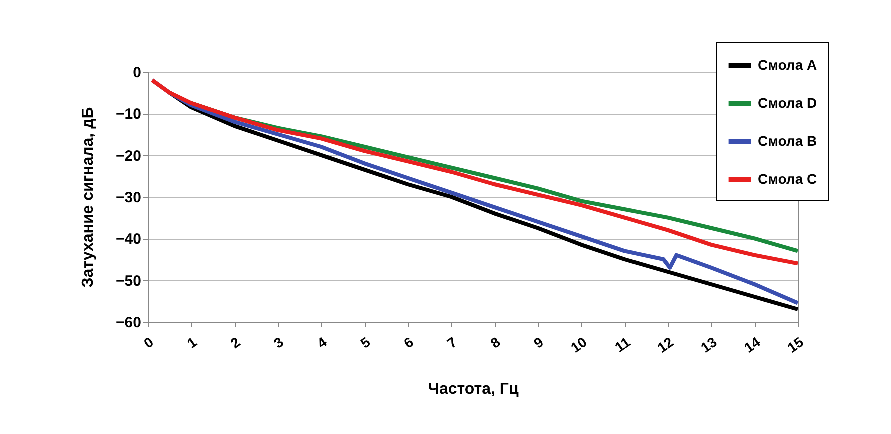 Image resolution: width=891 pixels, height=434 pixels. Describe the element at coordinates (579, 345) in the screenshot. I see `x-tick-label: 10` at that location.